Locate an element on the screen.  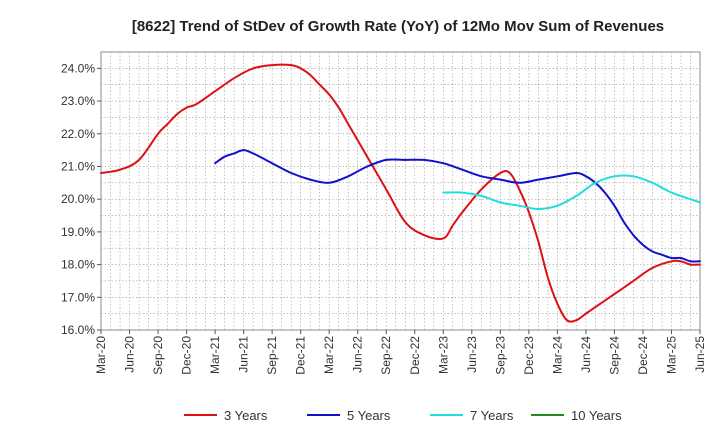
y-tick-label: 23.0% is located at coordinates (78, 101).